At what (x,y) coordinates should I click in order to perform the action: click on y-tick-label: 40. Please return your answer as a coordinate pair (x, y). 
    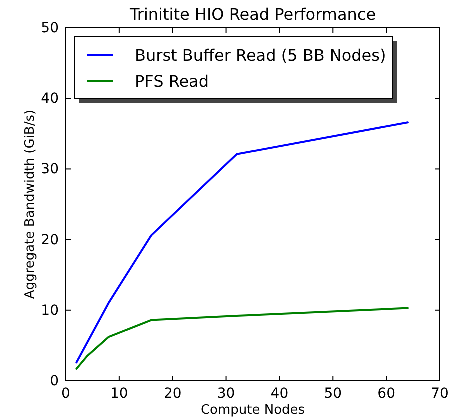
    Looking at the image, I should click on (50, 99).